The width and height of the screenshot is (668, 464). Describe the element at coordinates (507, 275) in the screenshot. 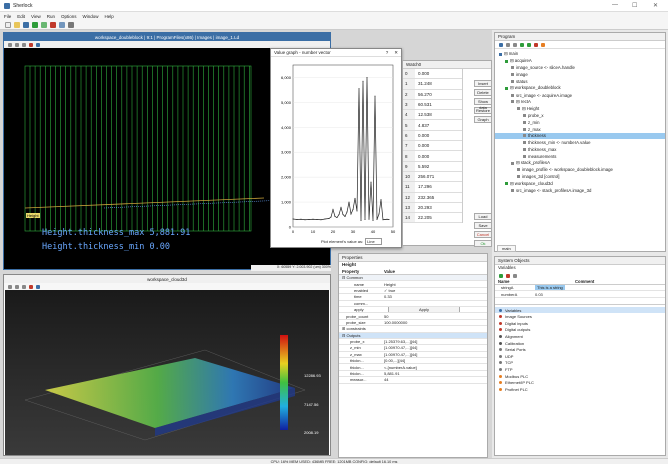

I see `remove-variable-icon` at that location.